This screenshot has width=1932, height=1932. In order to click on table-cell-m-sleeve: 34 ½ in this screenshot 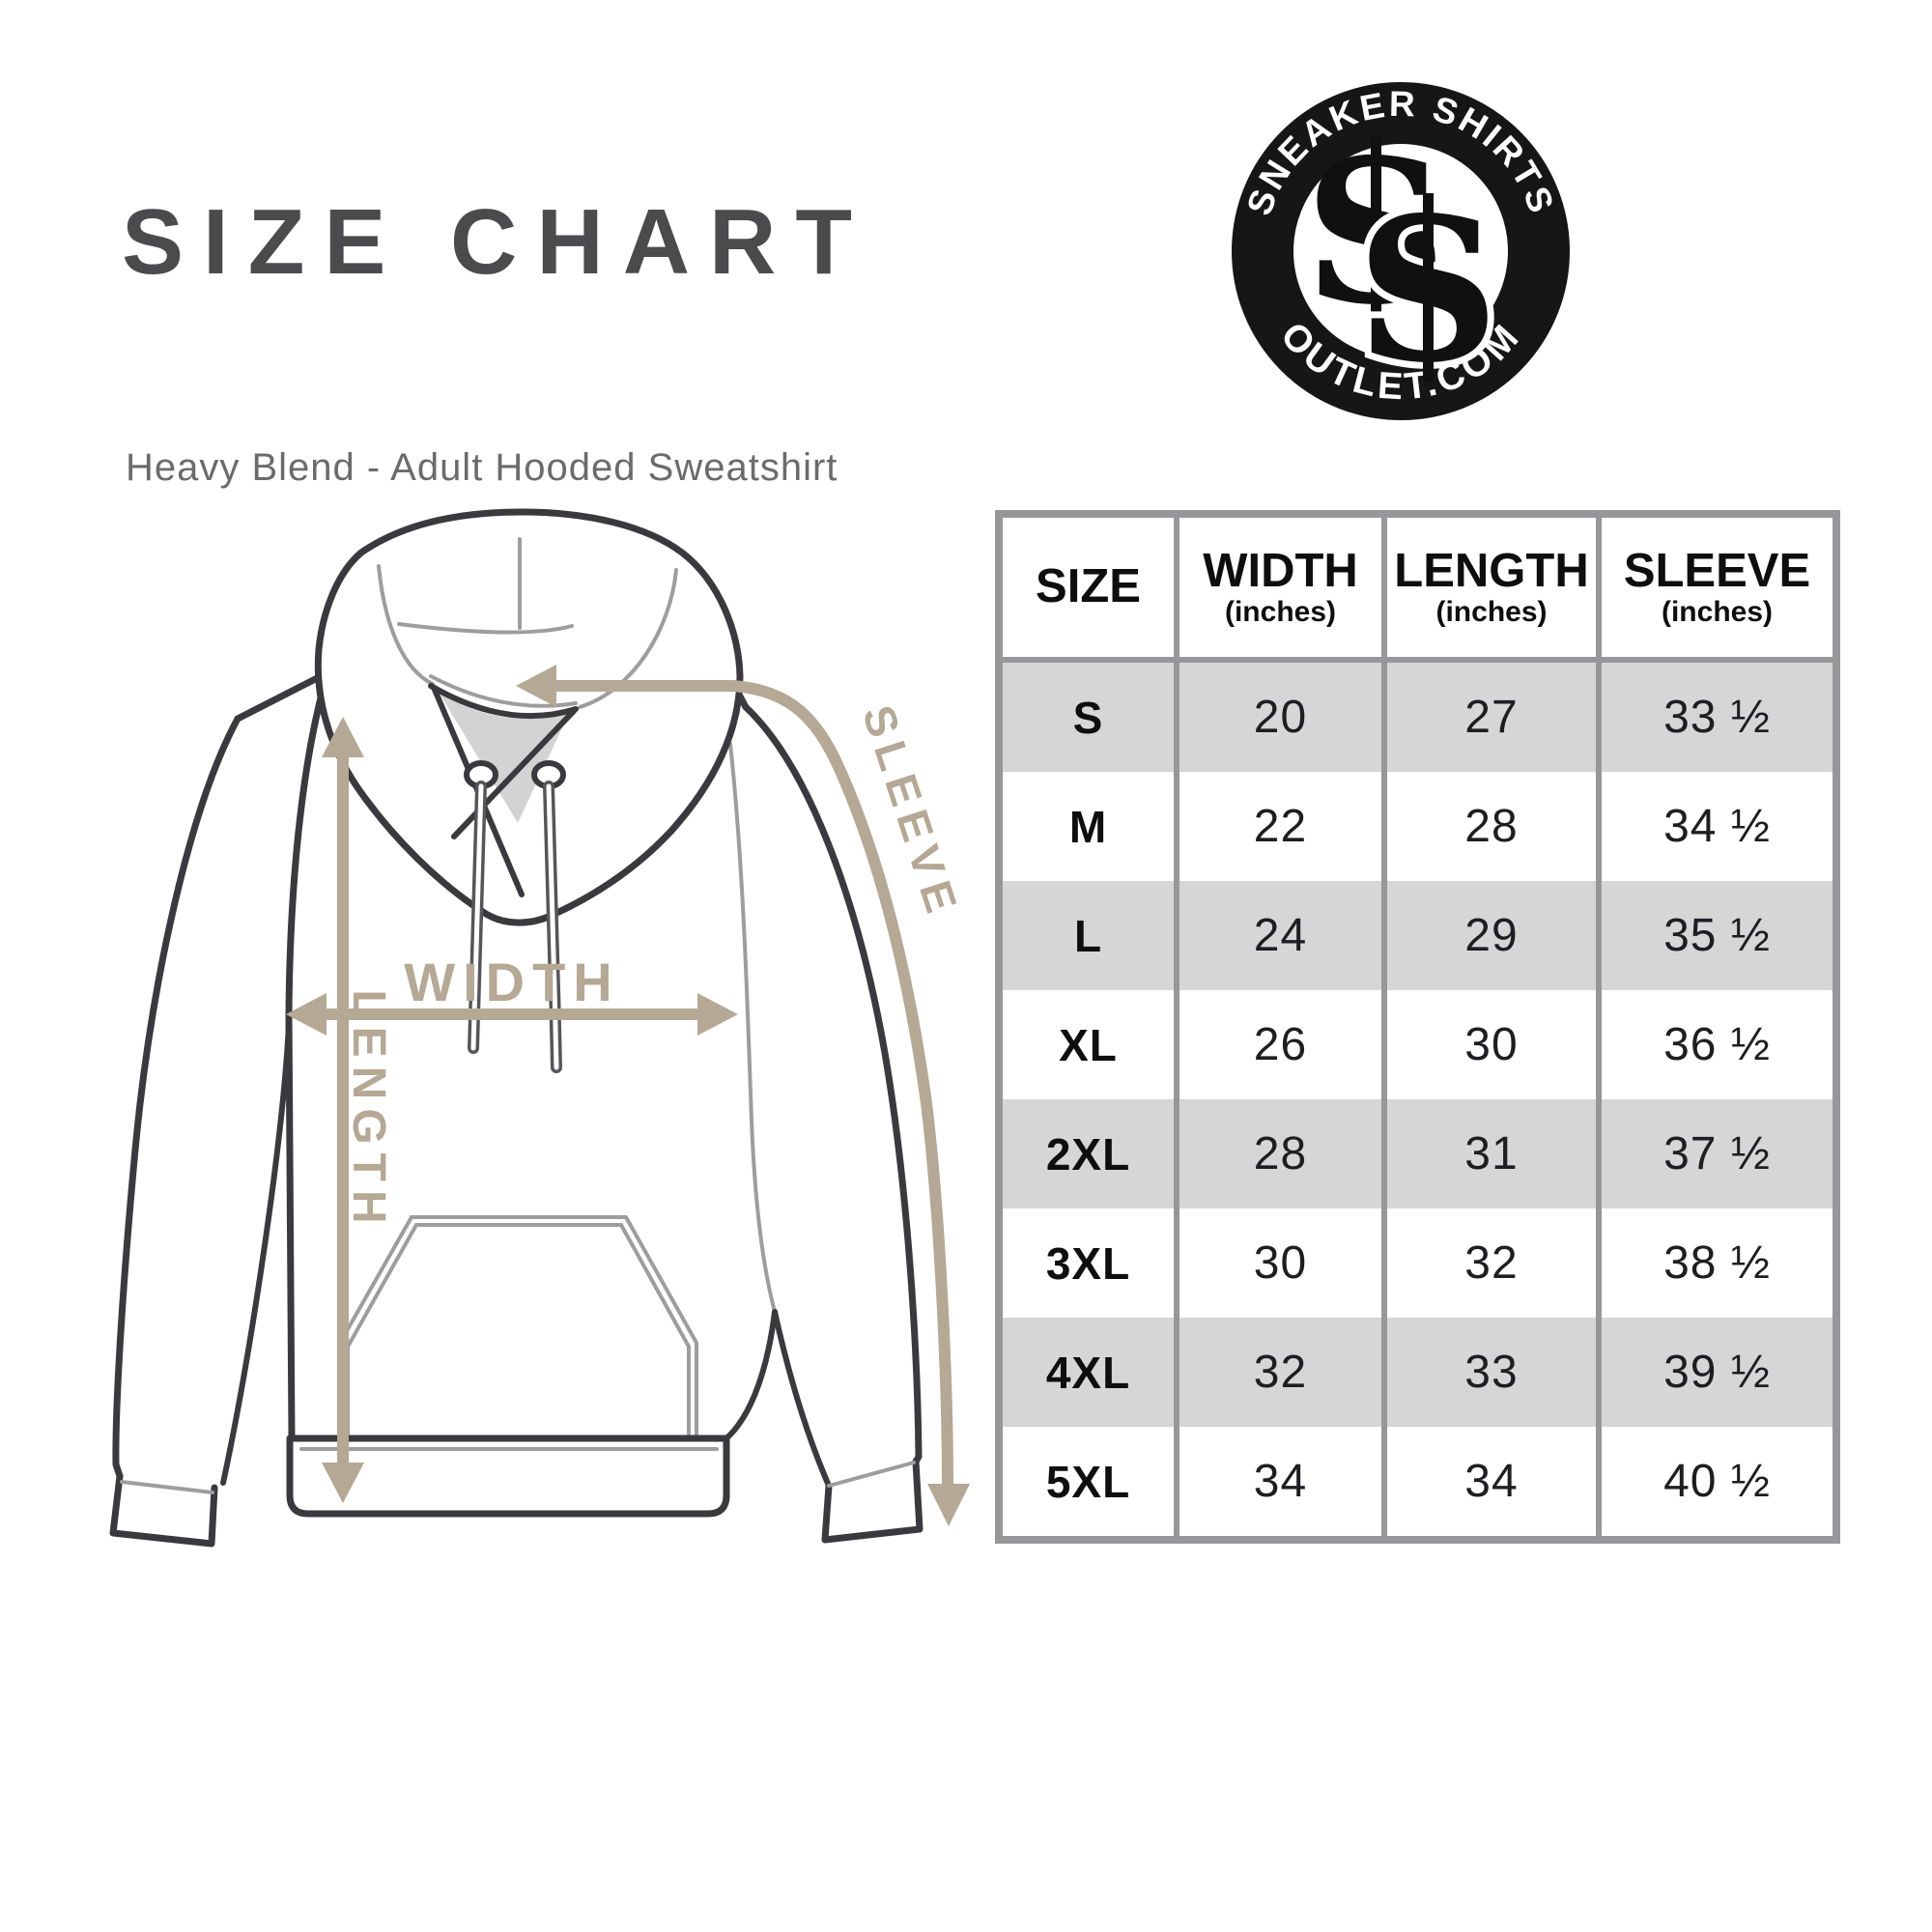, I will do `click(1717, 826)`.